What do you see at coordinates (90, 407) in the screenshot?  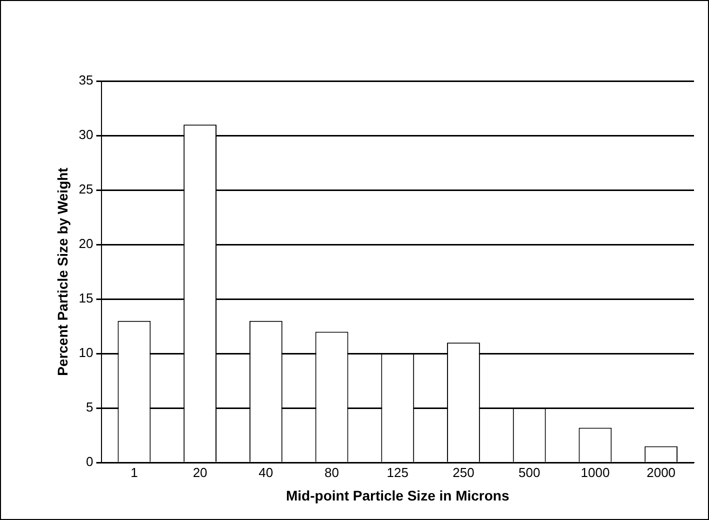 I see `y-tick-label: 5` at bounding box center [90, 407].